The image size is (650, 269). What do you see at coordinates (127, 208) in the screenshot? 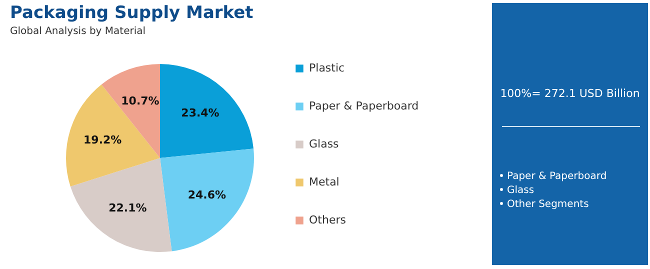
I see `data-label: 22.1%` at bounding box center [127, 208].